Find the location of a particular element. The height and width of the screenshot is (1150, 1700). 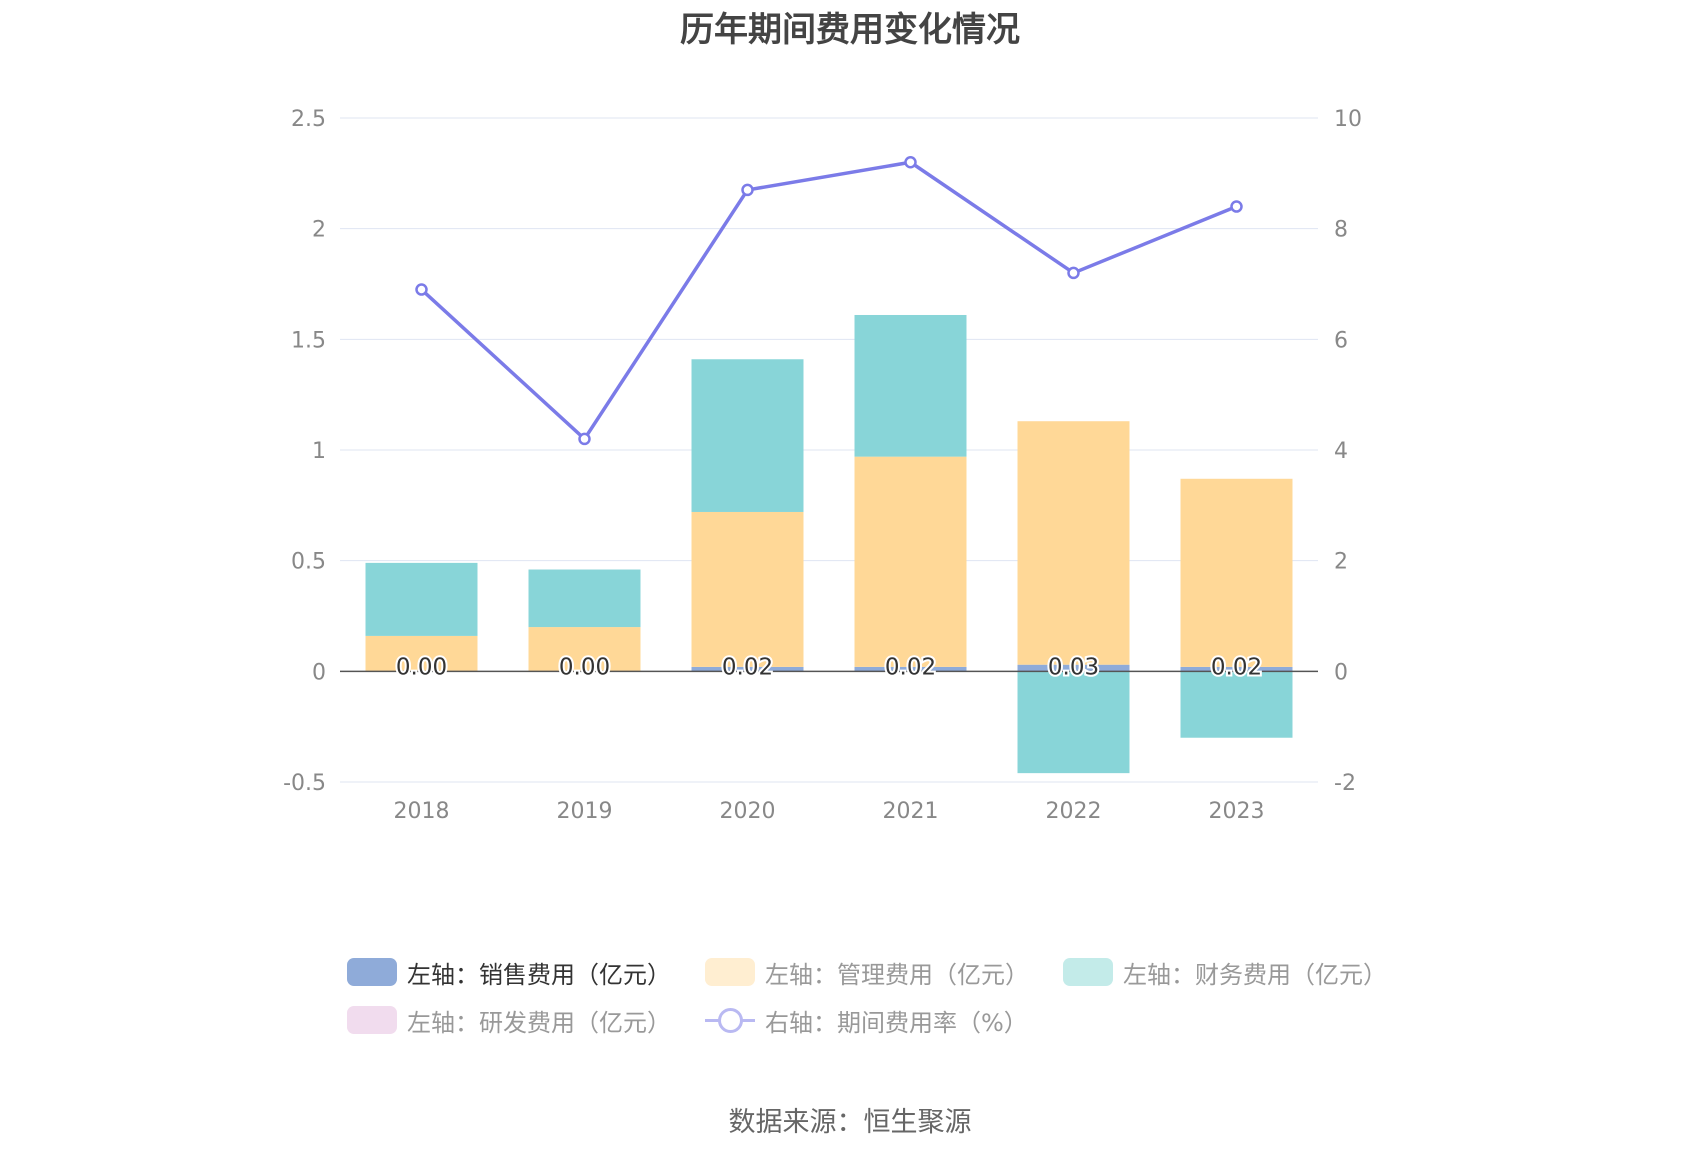

left-tick-label: 1 is located at coordinates (319, 451).